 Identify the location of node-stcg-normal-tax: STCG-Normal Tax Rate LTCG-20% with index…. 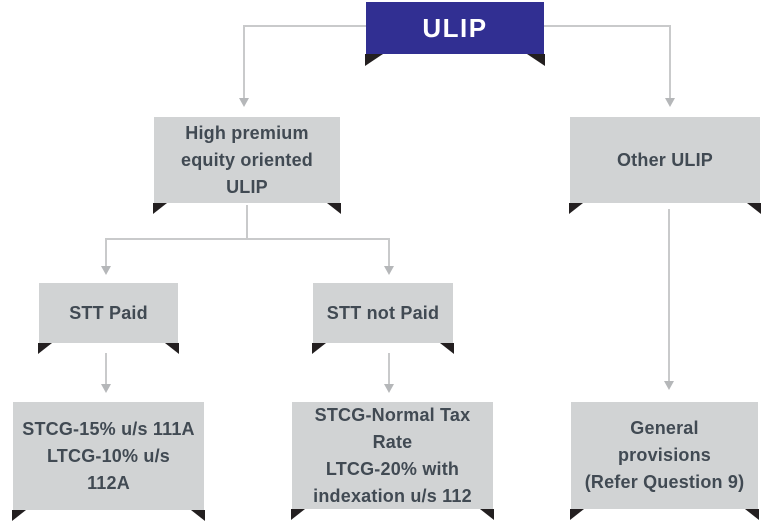
(392, 461).